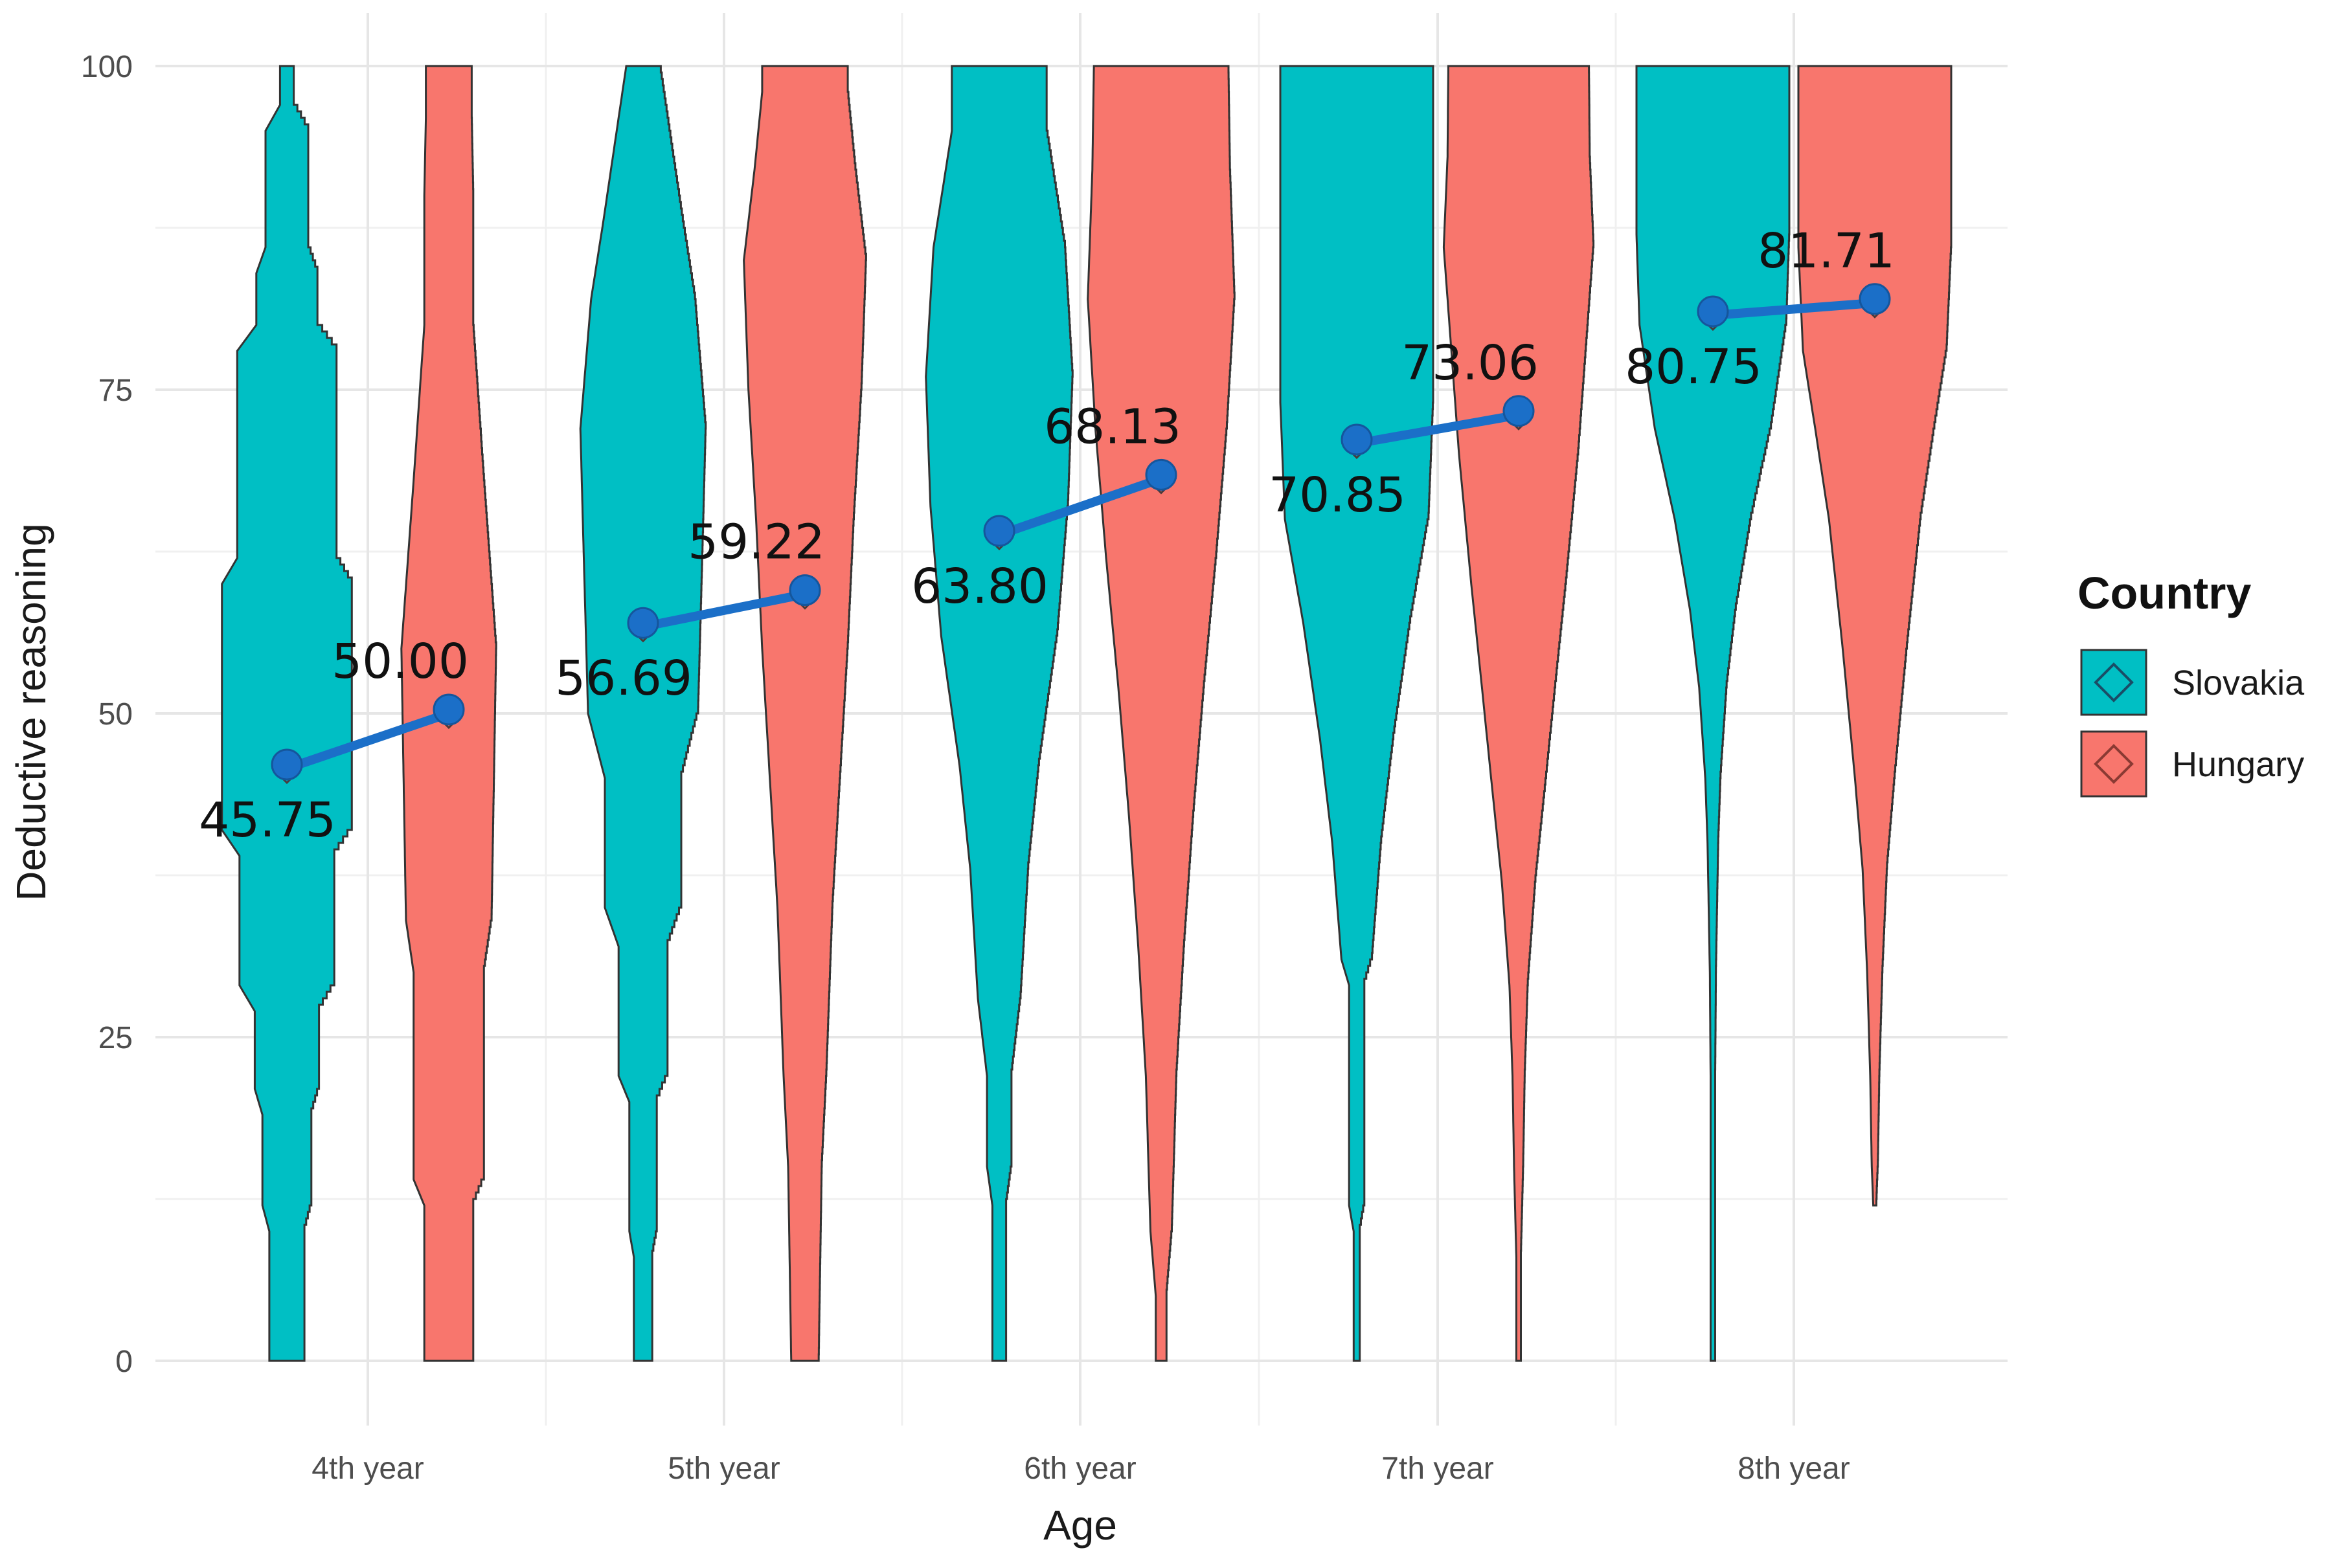 The image size is (2332, 1568). What do you see at coordinates (1080, 1468) in the screenshot?
I see `x-tick-label: 6th year` at bounding box center [1080, 1468].